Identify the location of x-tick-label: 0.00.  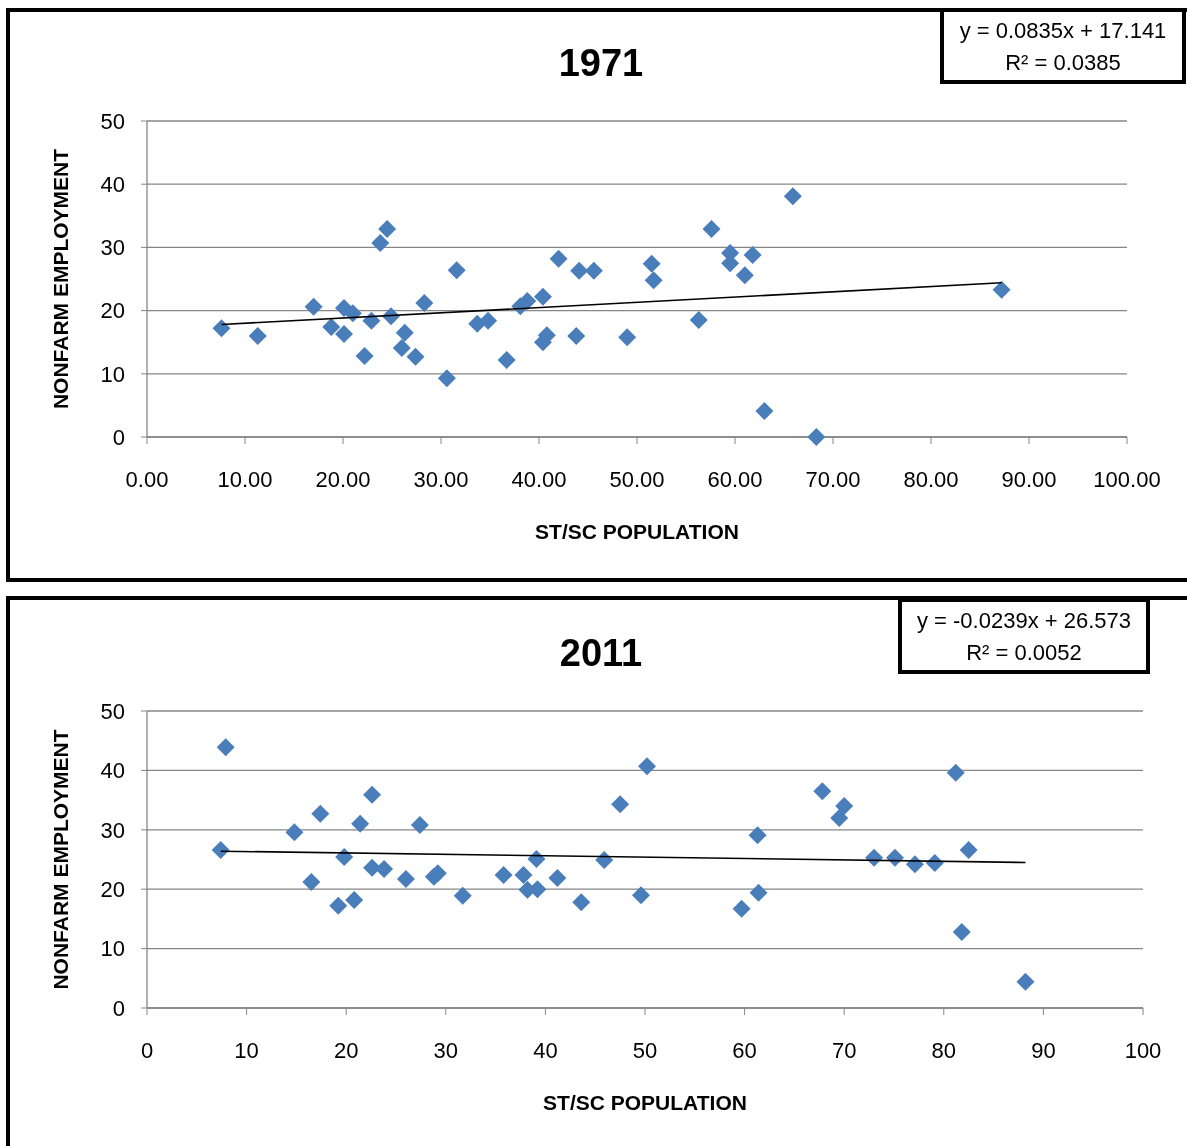
(147, 479).